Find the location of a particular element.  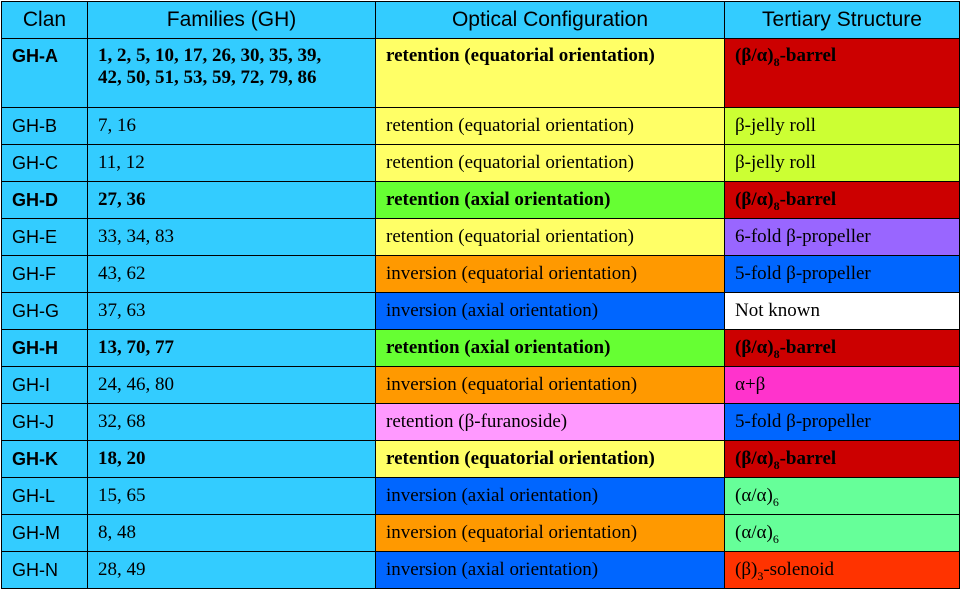

families-cell: 7, 16 is located at coordinates (231, 126).